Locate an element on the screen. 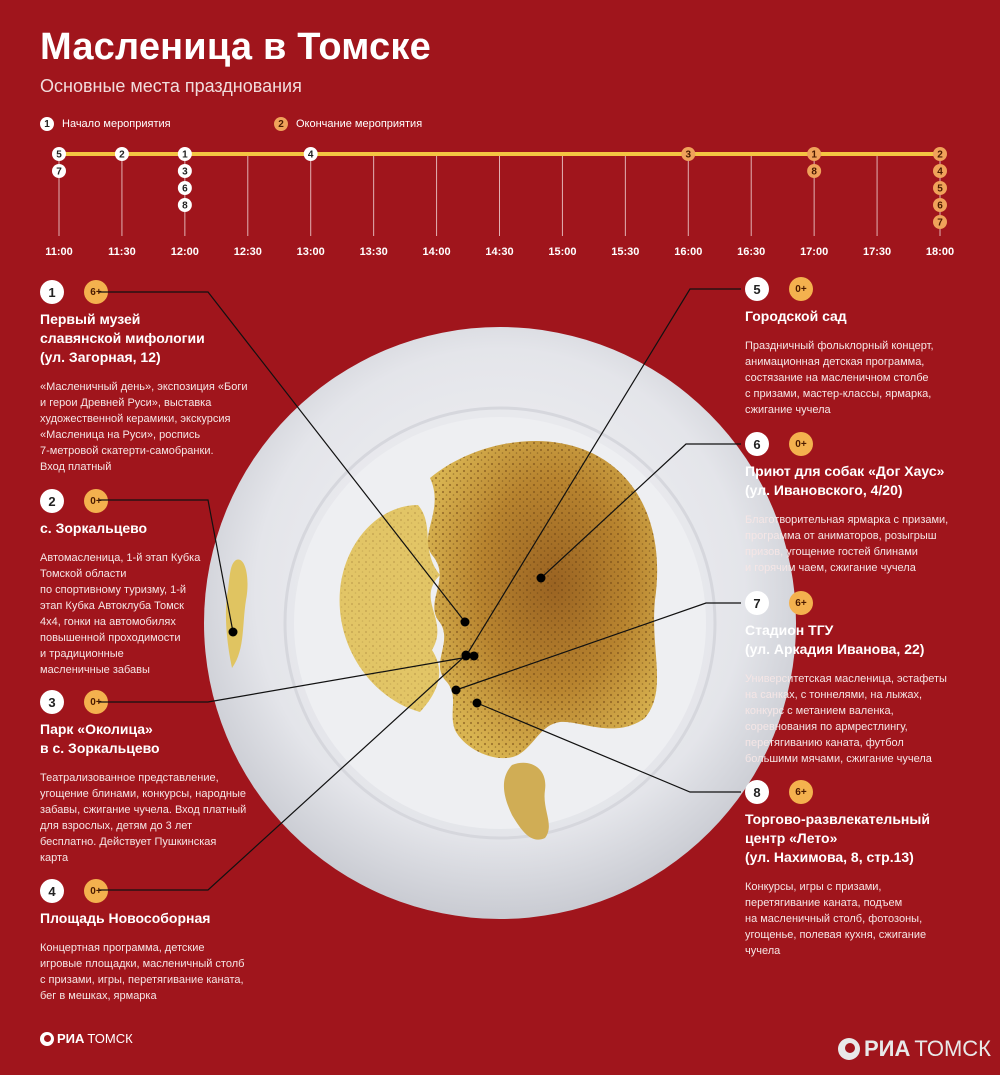  page-title: Масленица в Томске is located at coordinates (235, 47).